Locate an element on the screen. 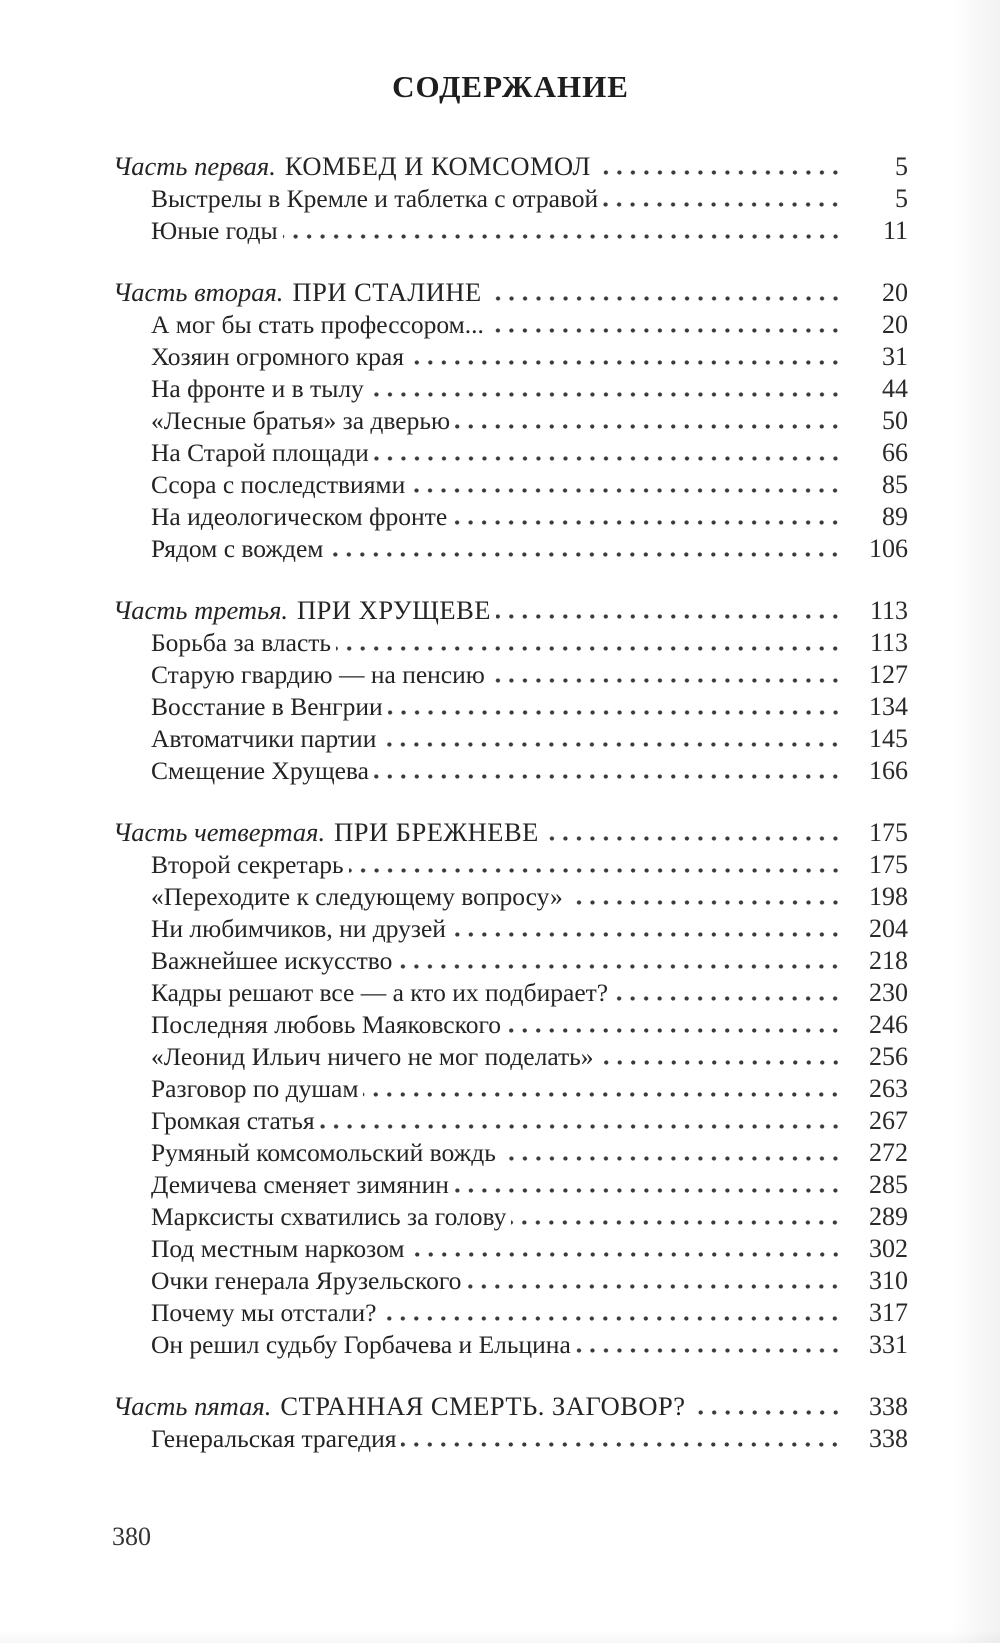 The image size is (1000, 1643). toc-item-row: Борьба за власть 113 is located at coordinates (510, 643).